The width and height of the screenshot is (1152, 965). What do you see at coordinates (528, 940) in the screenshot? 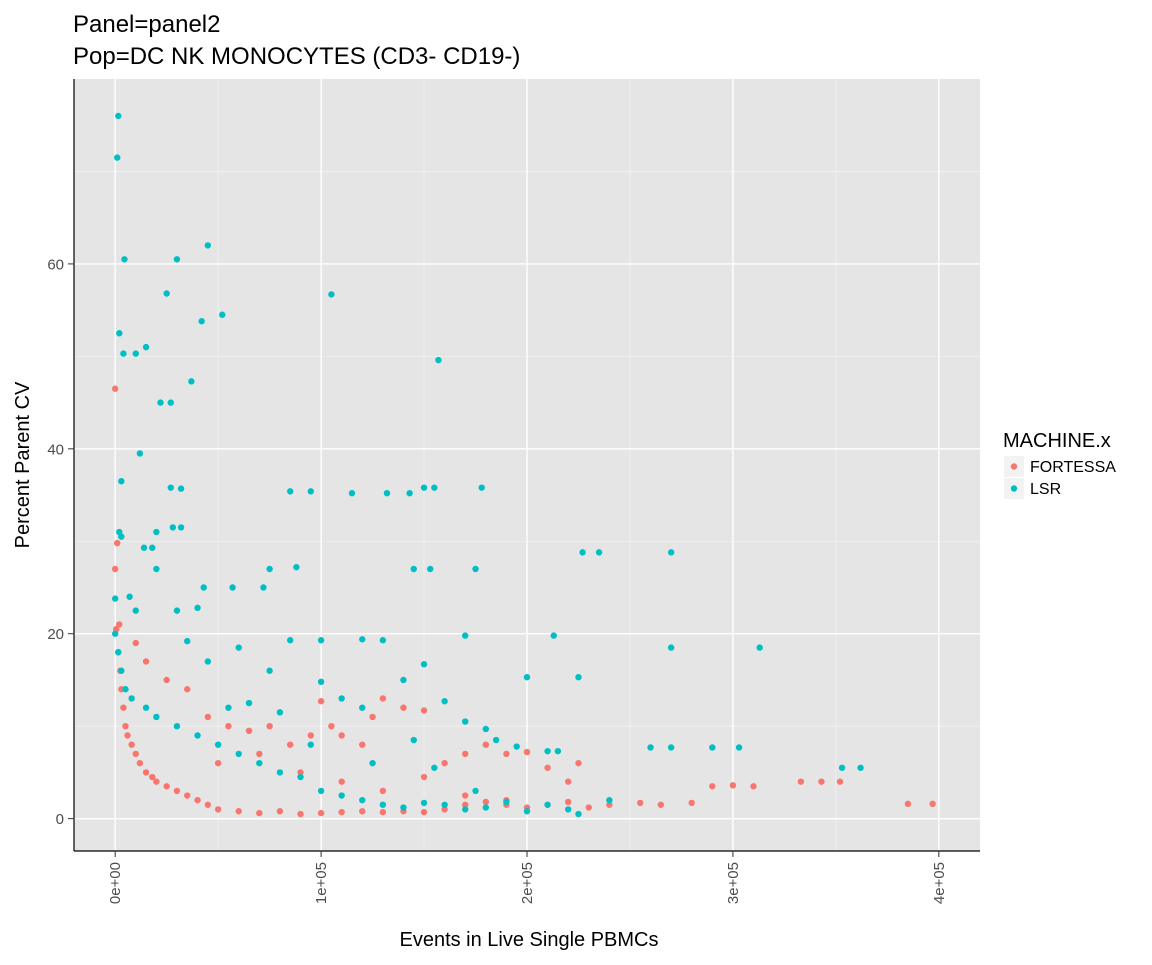
I see `x-axis-label: Events in Live Single PBMCs` at bounding box center [528, 940].